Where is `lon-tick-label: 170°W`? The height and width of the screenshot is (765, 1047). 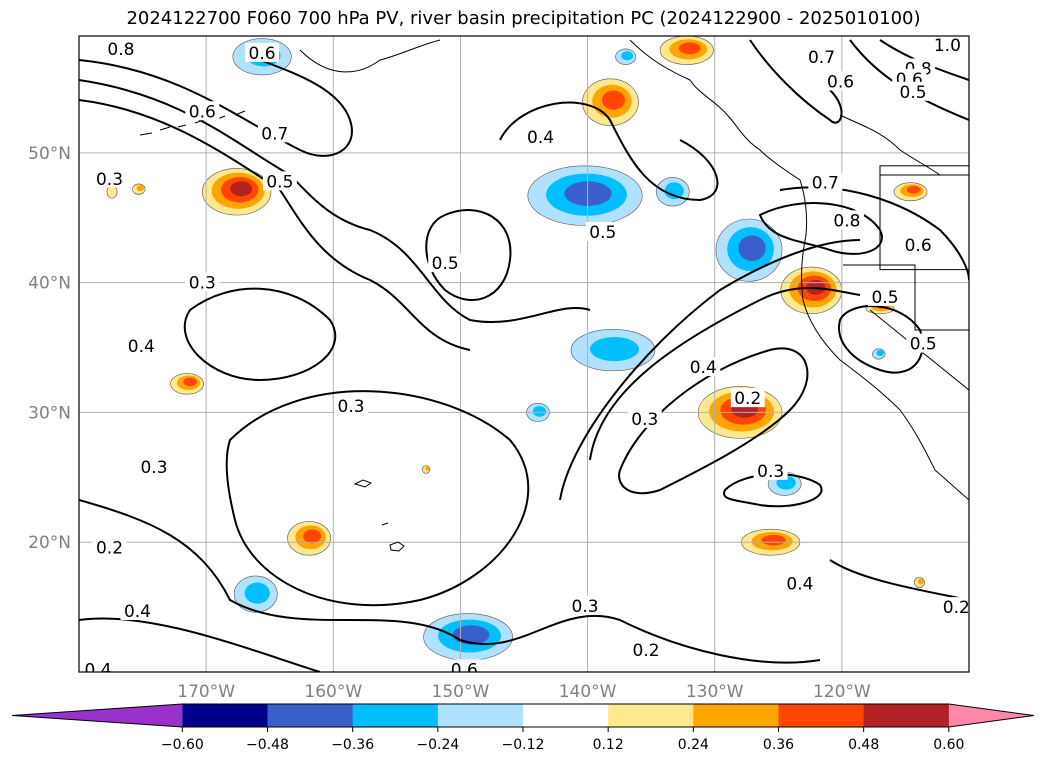 lon-tick-label: 170°W is located at coordinates (206, 692).